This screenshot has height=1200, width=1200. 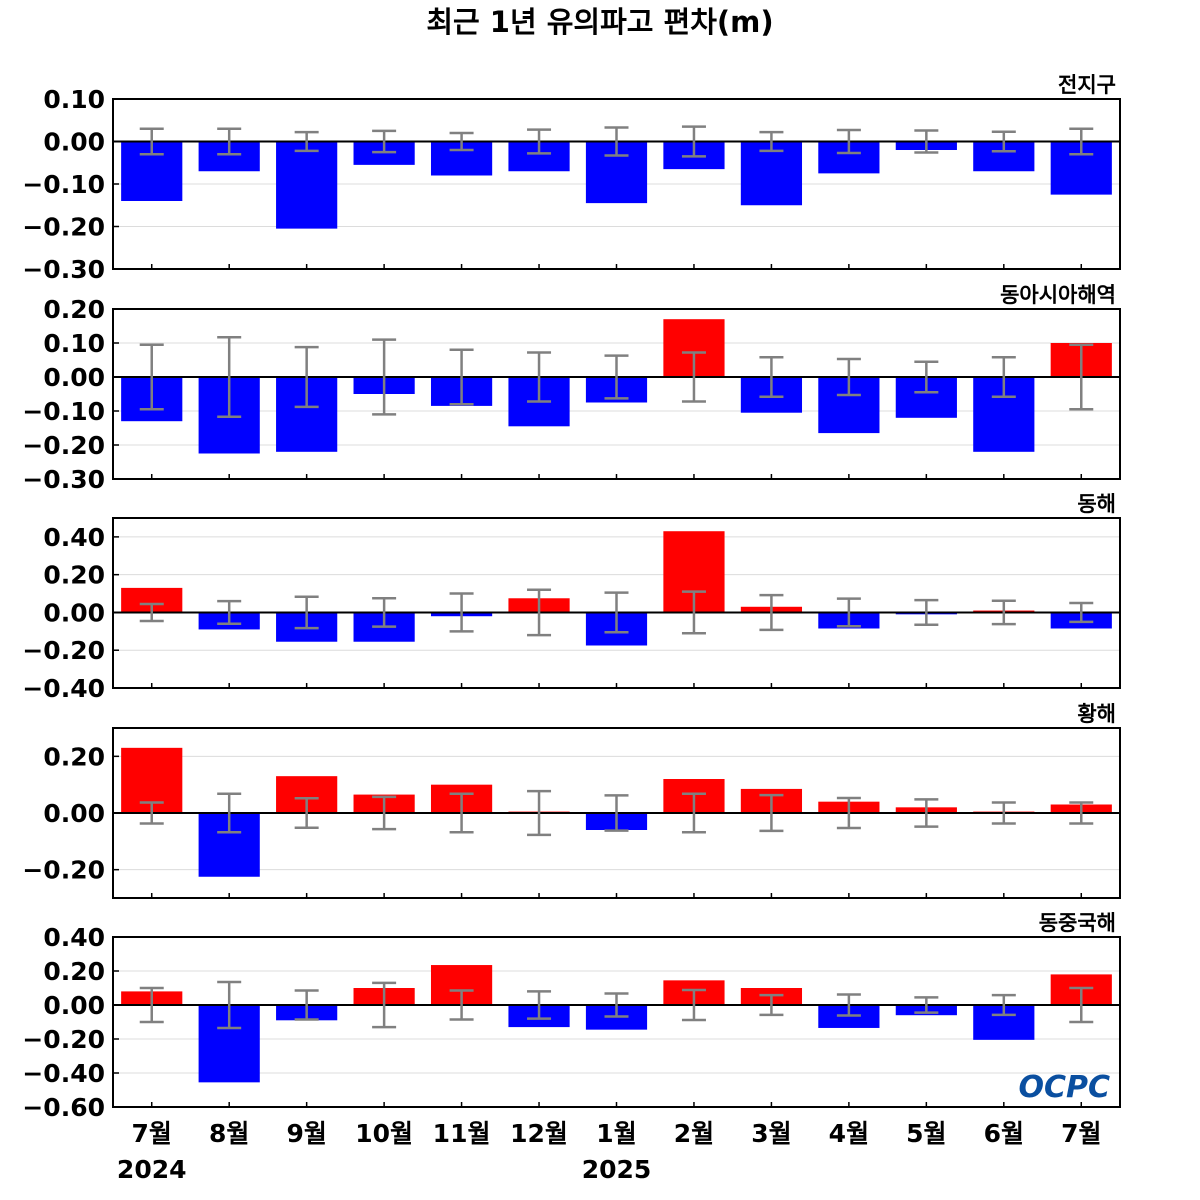 What do you see at coordinates (1077, 923) in the screenshot?
I see `panel-title: 동중국해` at bounding box center [1077, 923].